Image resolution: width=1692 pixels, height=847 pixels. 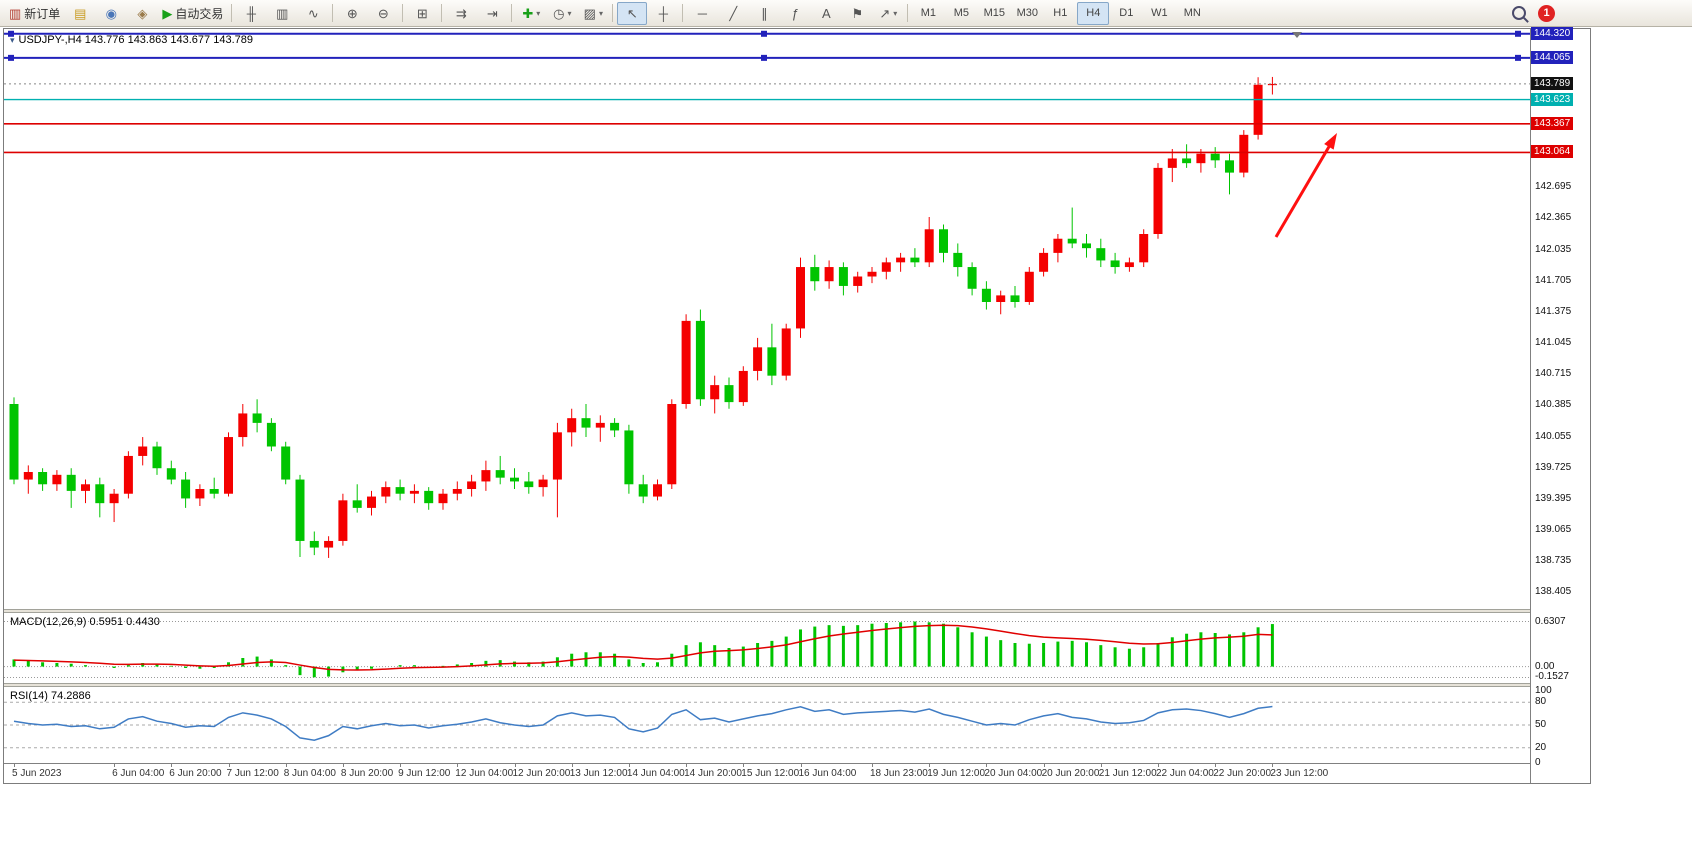 I want to click on timeframe-h4-button: H4, so click(x=1093, y=13).